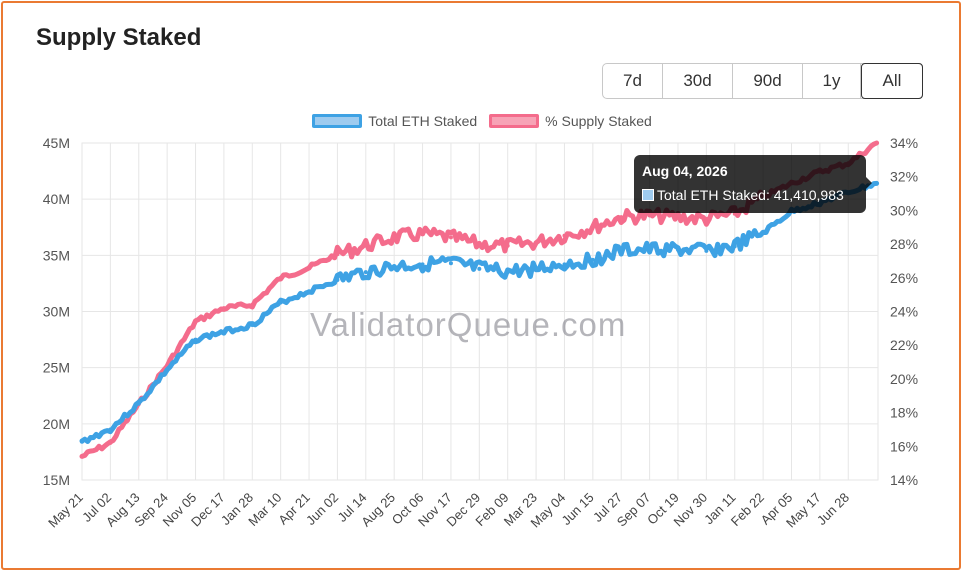  I want to click on x-tick-label: Jun 15, so click(578, 509).